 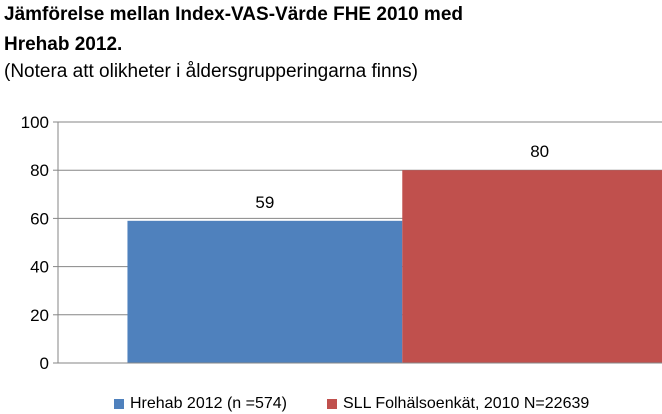 What do you see at coordinates (39, 170) in the screenshot?
I see `y-tick-label-80: 80` at bounding box center [39, 170].